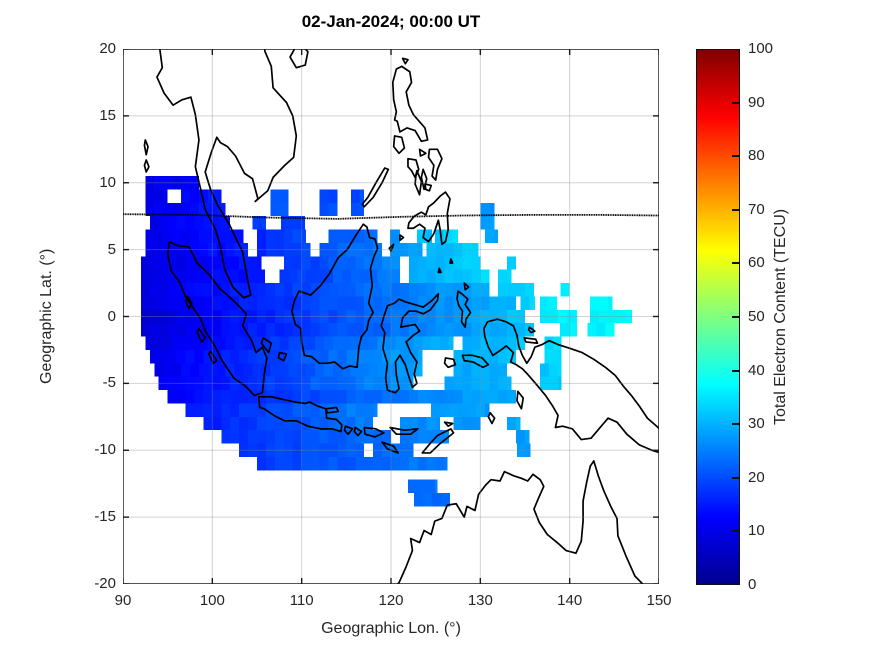 Image resolution: width=875 pixels, height=656 pixels. What do you see at coordinates (780, 317) in the screenshot?
I see `colorbar-label: Total Electron Content (TECU)` at bounding box center [780, 317].